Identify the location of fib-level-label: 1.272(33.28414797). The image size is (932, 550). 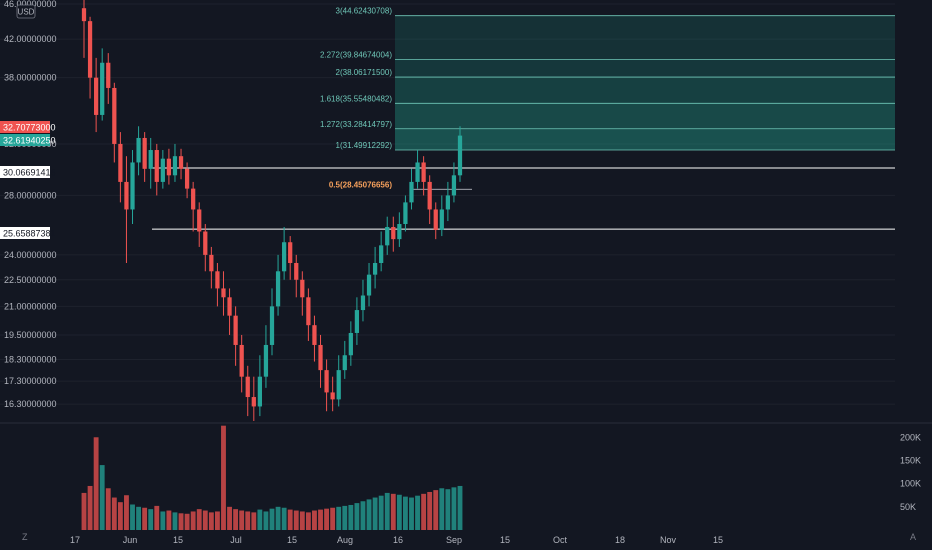
(356, 124).